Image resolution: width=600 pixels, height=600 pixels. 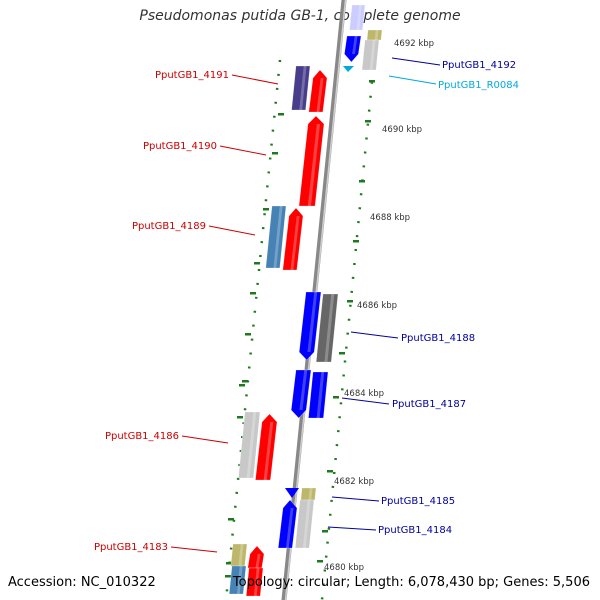 What do you see at coordinates (258, 561) in the screenshot?
I see `feature-4183-red-shine` at bounding box center [258, 561].